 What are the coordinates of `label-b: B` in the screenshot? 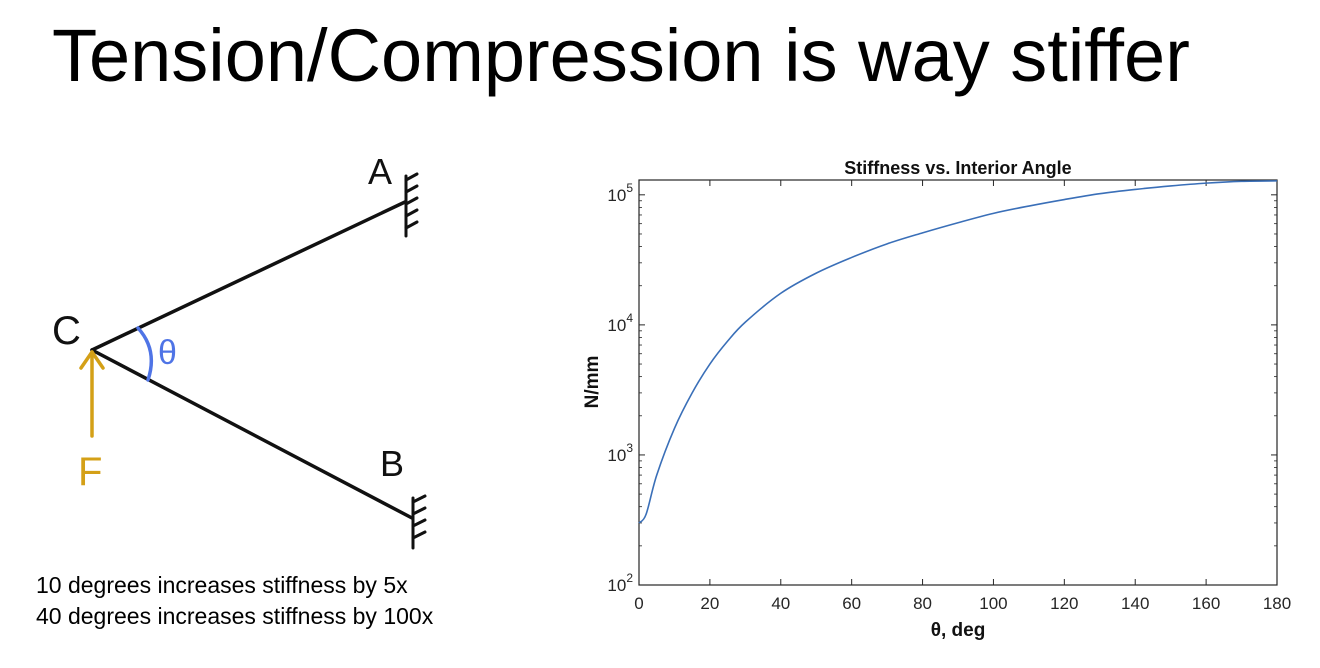 It's located at (392, 463).